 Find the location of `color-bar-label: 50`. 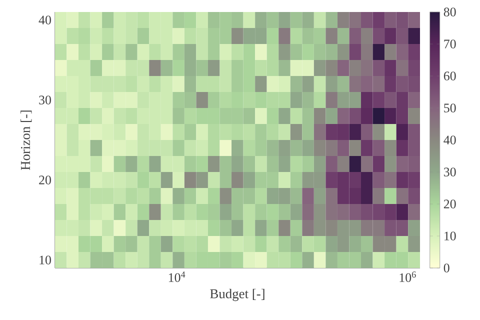

color-bar-label: 50 is located at coordinates (450, 108).